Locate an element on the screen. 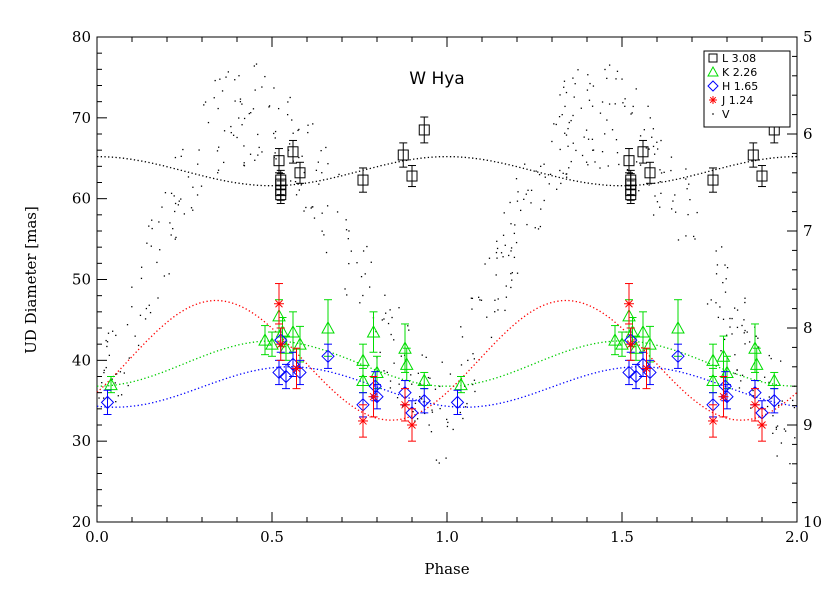 This screenshot has height=593, width=830. legend-box is located at coordinates (747, 89).